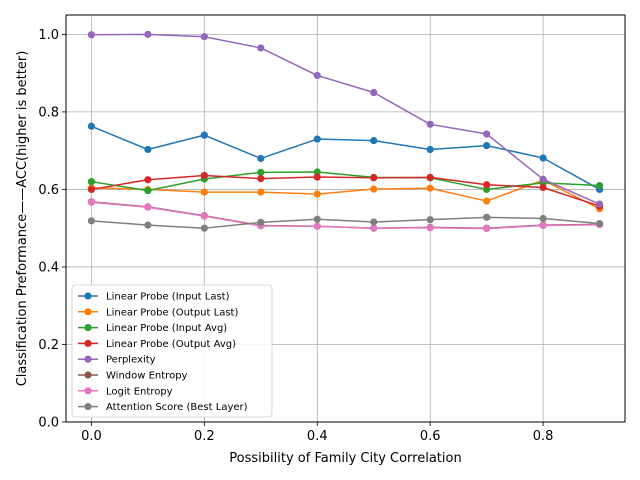 The width and height of the screenshot is (640, 480). Describe the element at coordinates (48, 112) in the screenshot. I see `y-tick-label: 0.8` at that location.